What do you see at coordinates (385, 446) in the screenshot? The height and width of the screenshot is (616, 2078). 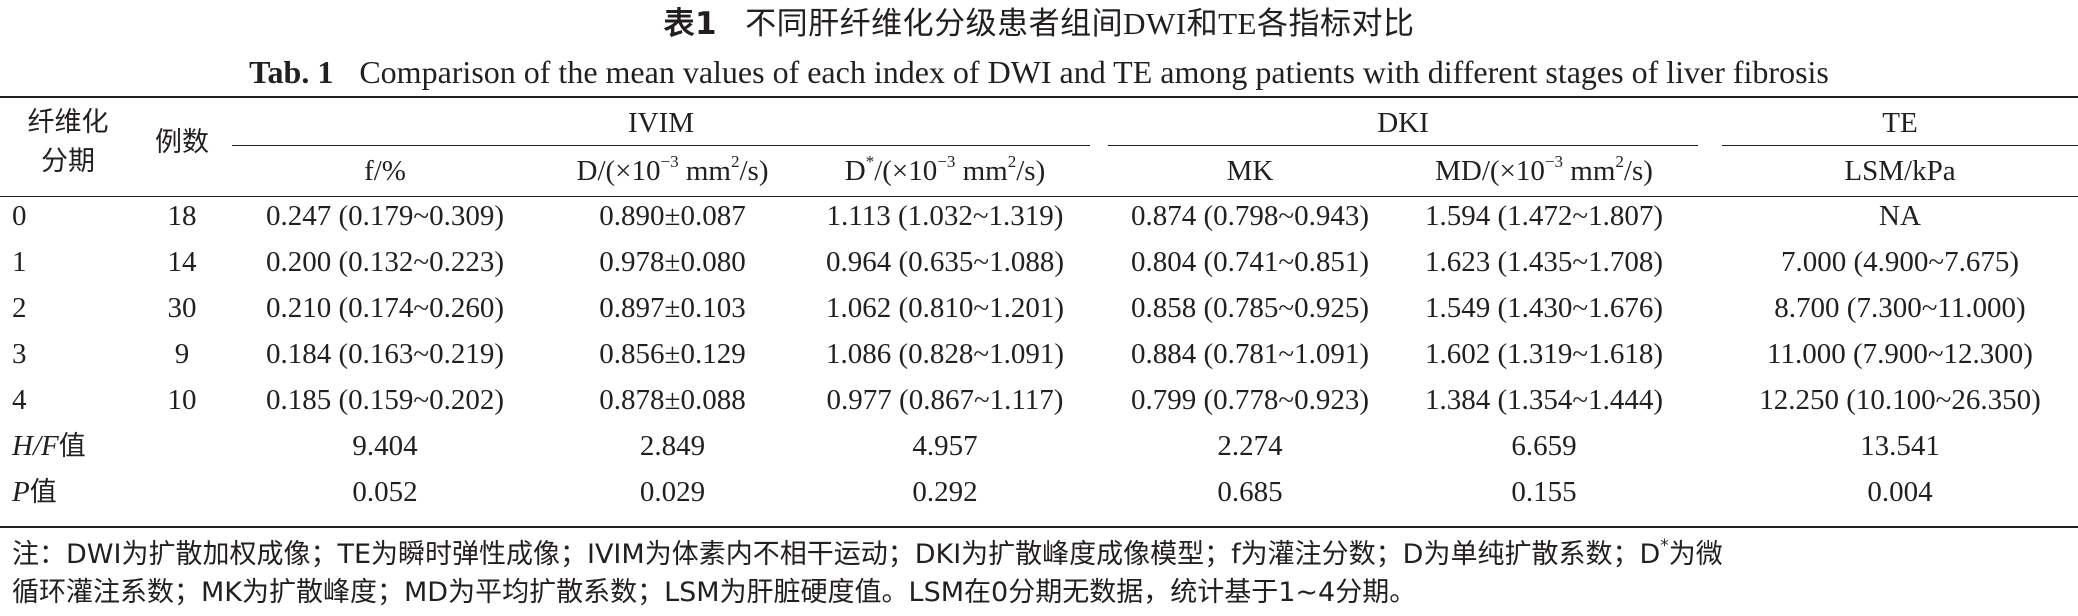 I see `cell-hf-f: 9.404` at bounding box center [385, 446].